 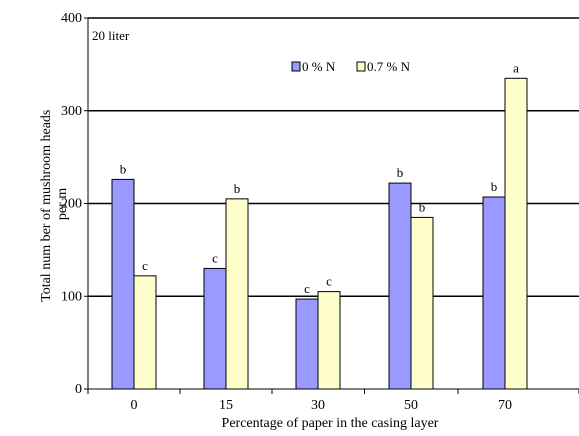 What do you see at coordinates (111, 35) in the screenshot?
I see `chart-annotation: 20 liter` at bounding box center [111, 35].